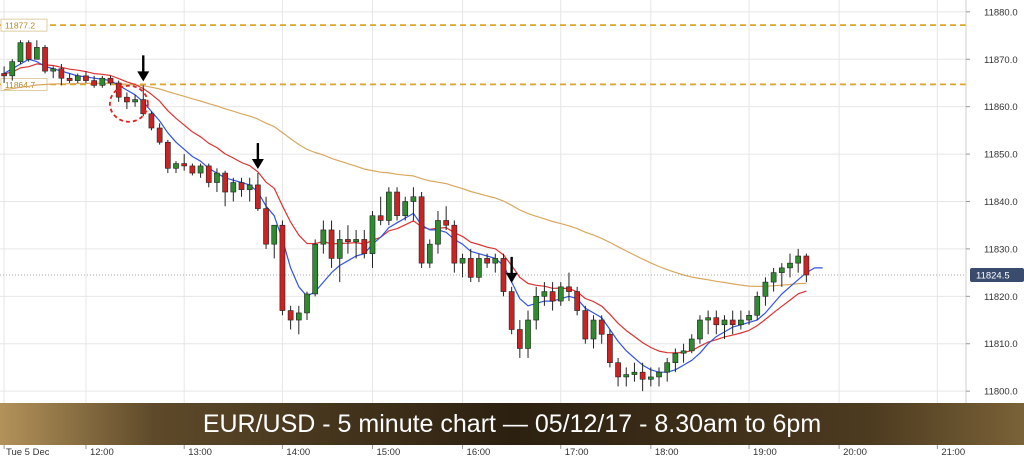 The image size is (1024, 457). Describe the element at coordinates (479, 452) in the screenshot. I see `x-tick-label: 16:00` at that location.